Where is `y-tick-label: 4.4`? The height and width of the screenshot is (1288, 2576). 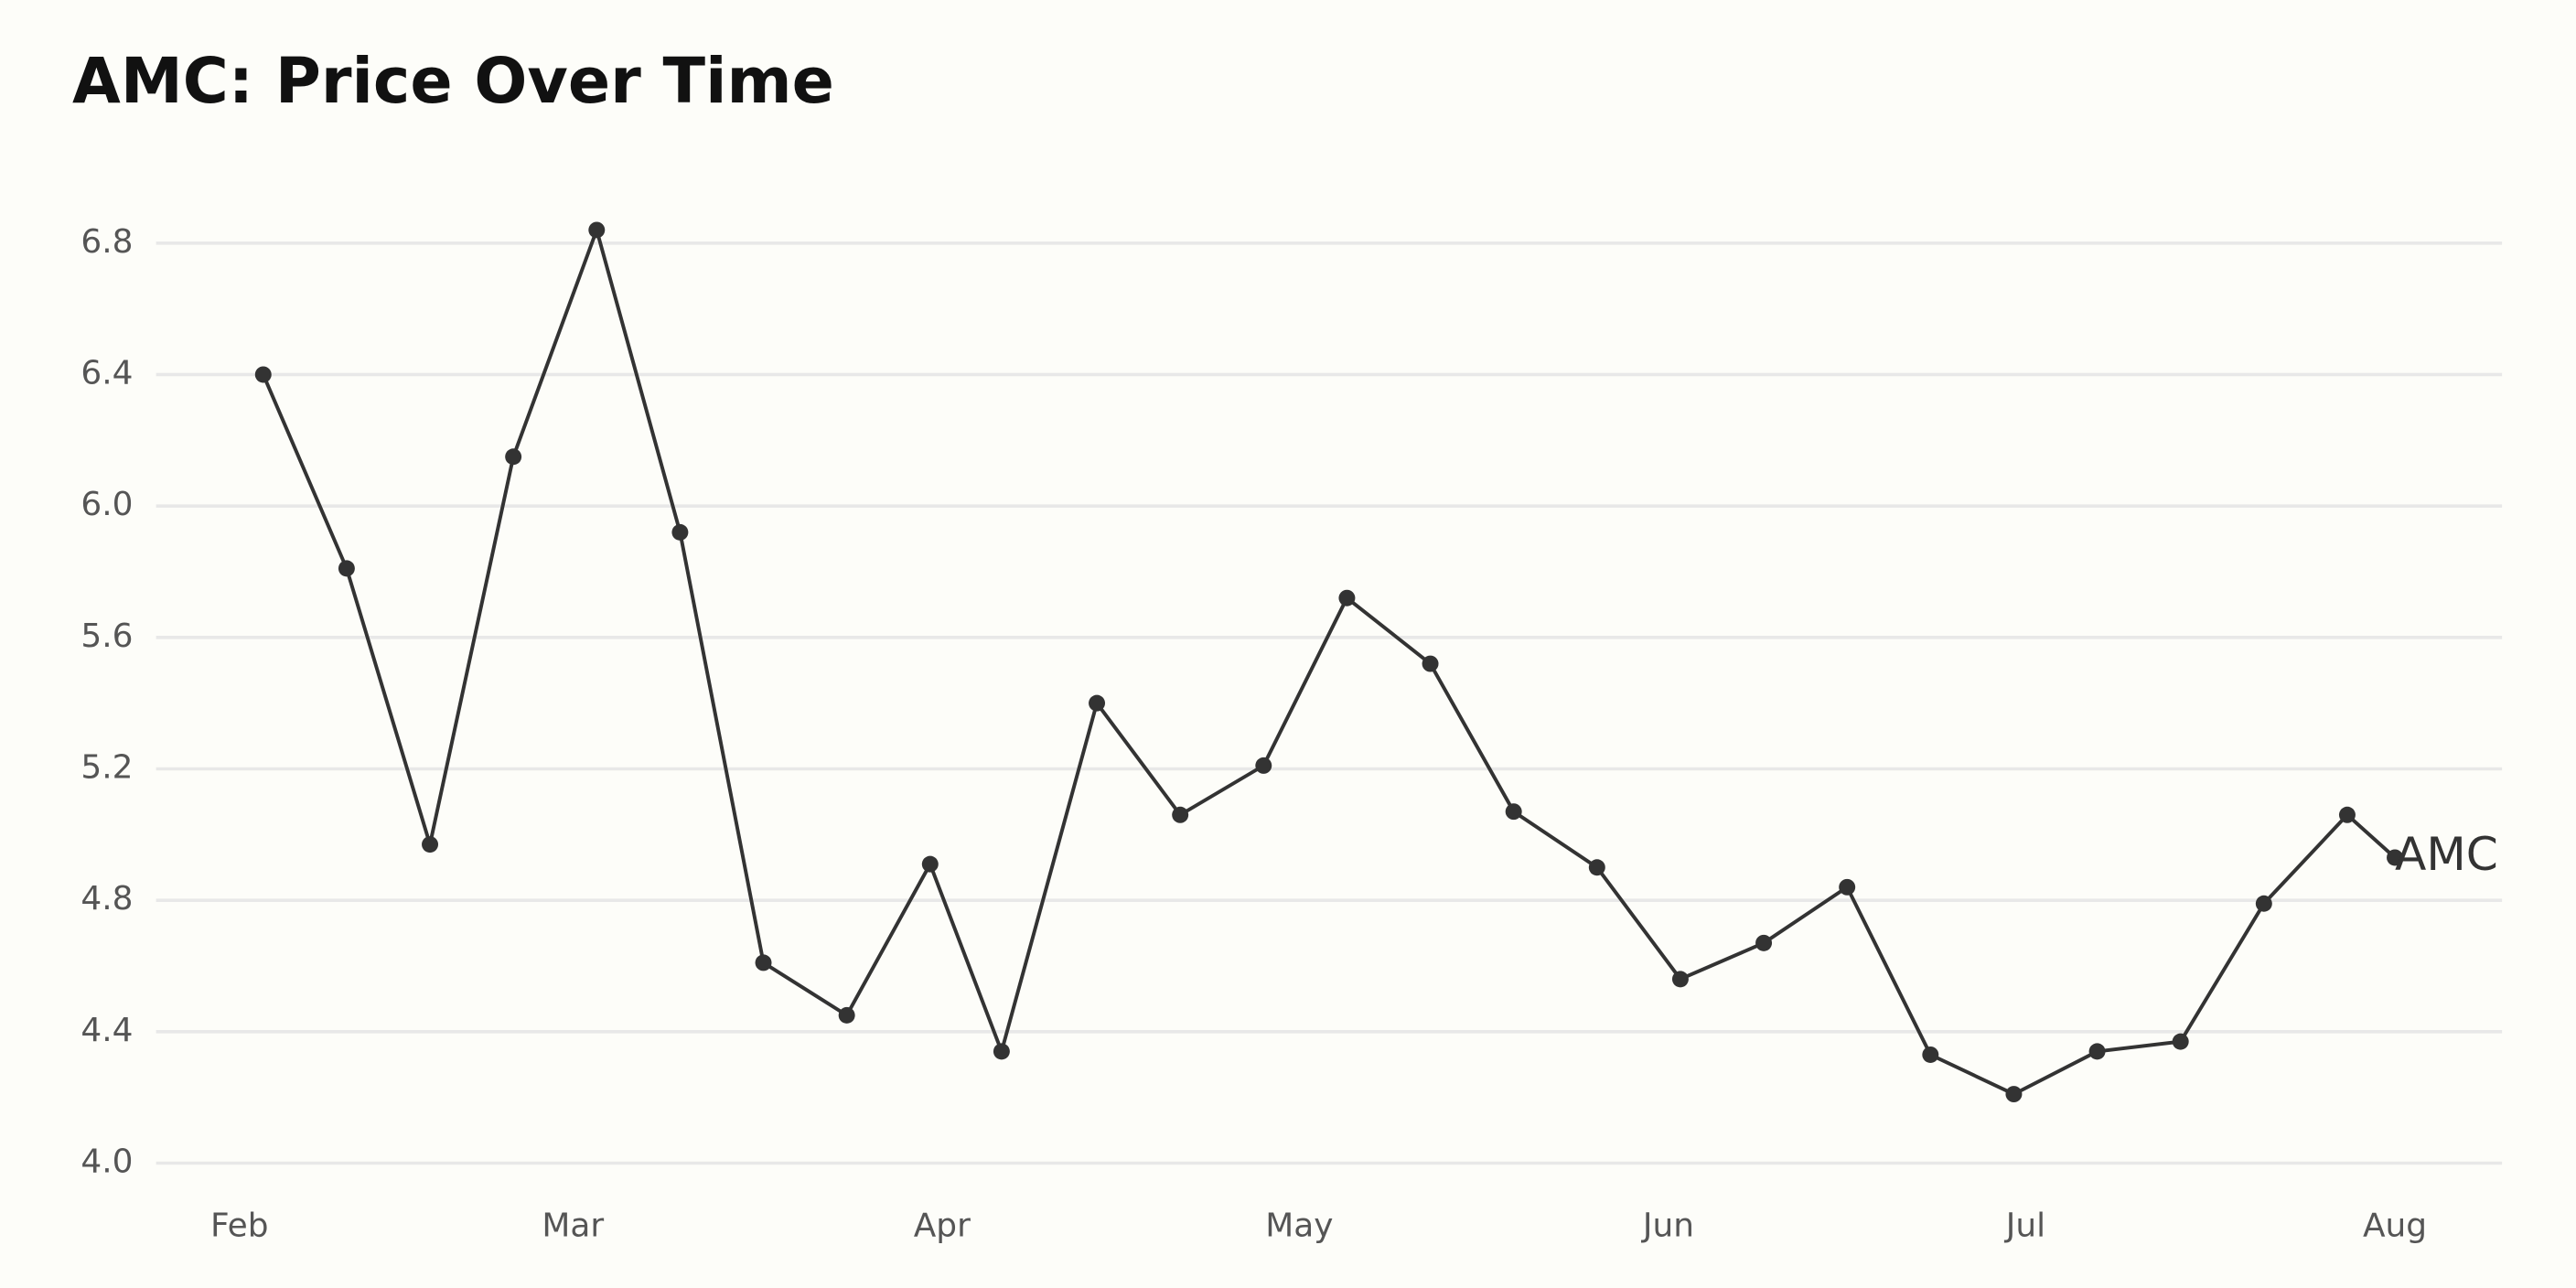
y-tick-label: 4.4 is located at coordinates (106, 1030).